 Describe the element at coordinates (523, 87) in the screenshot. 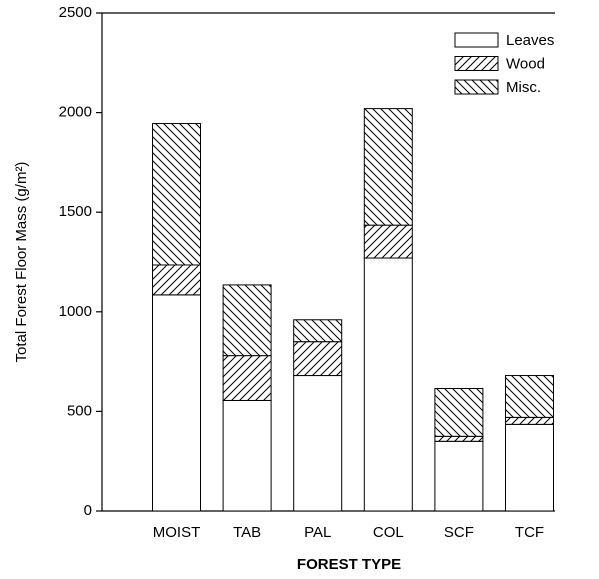

I see `legend-label: Misc.` at that location.